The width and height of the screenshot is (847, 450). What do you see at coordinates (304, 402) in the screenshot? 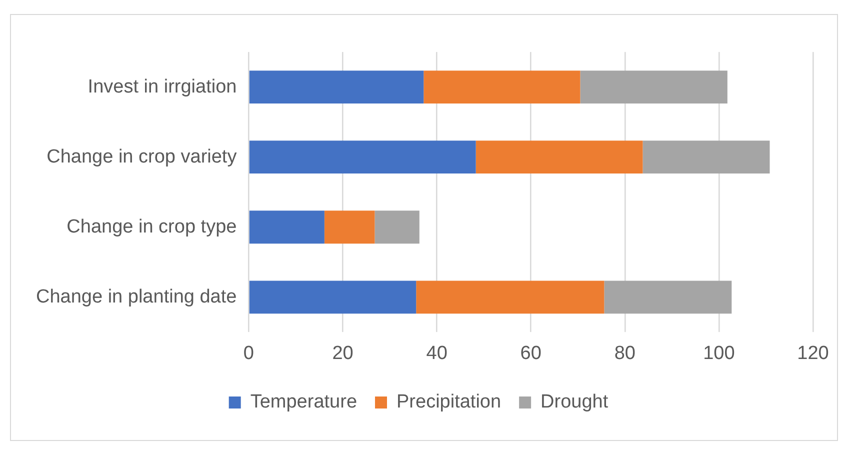
I see `legend-label: Temperature` at bounding box center [304, 402].